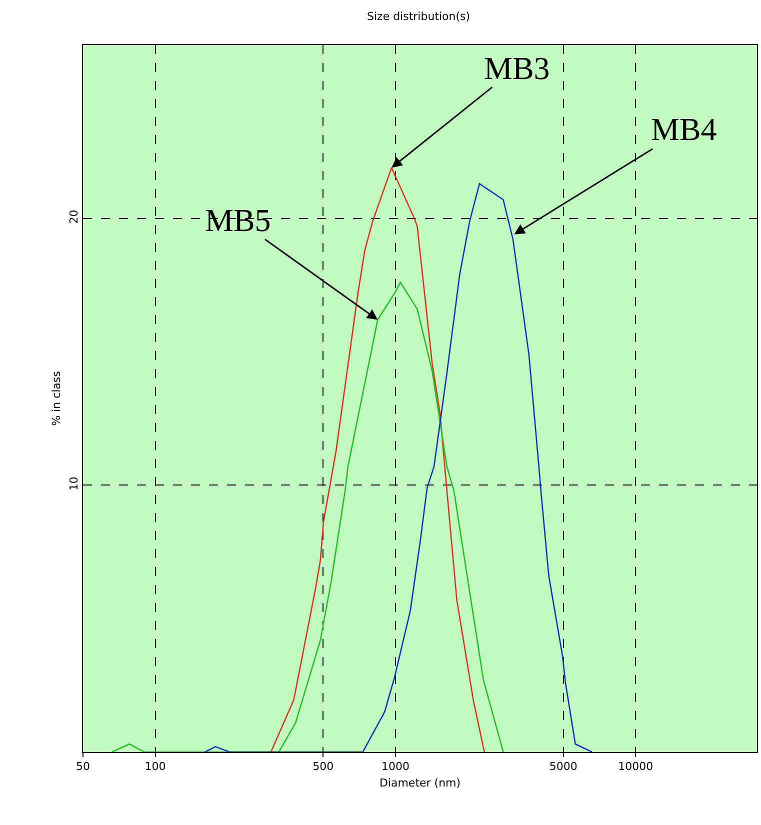 This screenshot has width=761, height=825. Describe the element at coordinates (155, 767) in the screenshot. I see `x-tick-label: 100` at that location.